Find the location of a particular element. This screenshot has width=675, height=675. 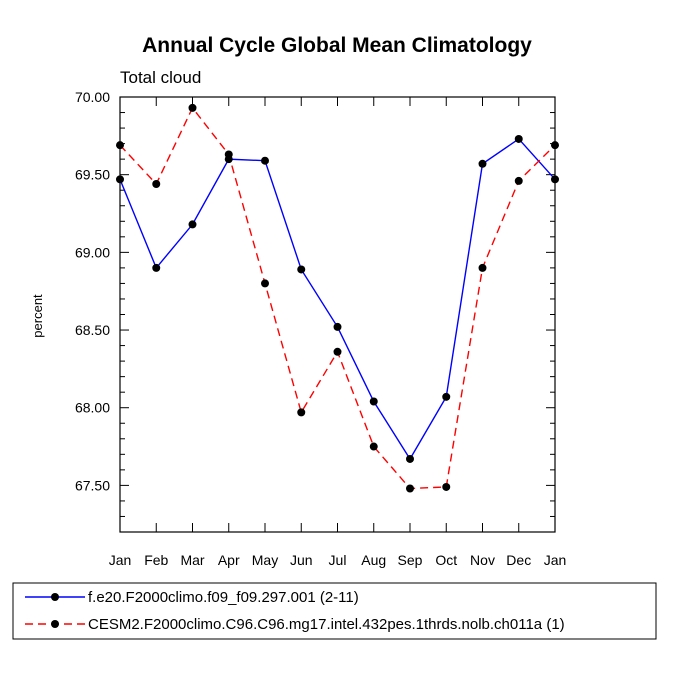

legend-label-1: f.e20.F2000climo.f09_f09.297.001 (2-11) is located at coordinates (223, 597).